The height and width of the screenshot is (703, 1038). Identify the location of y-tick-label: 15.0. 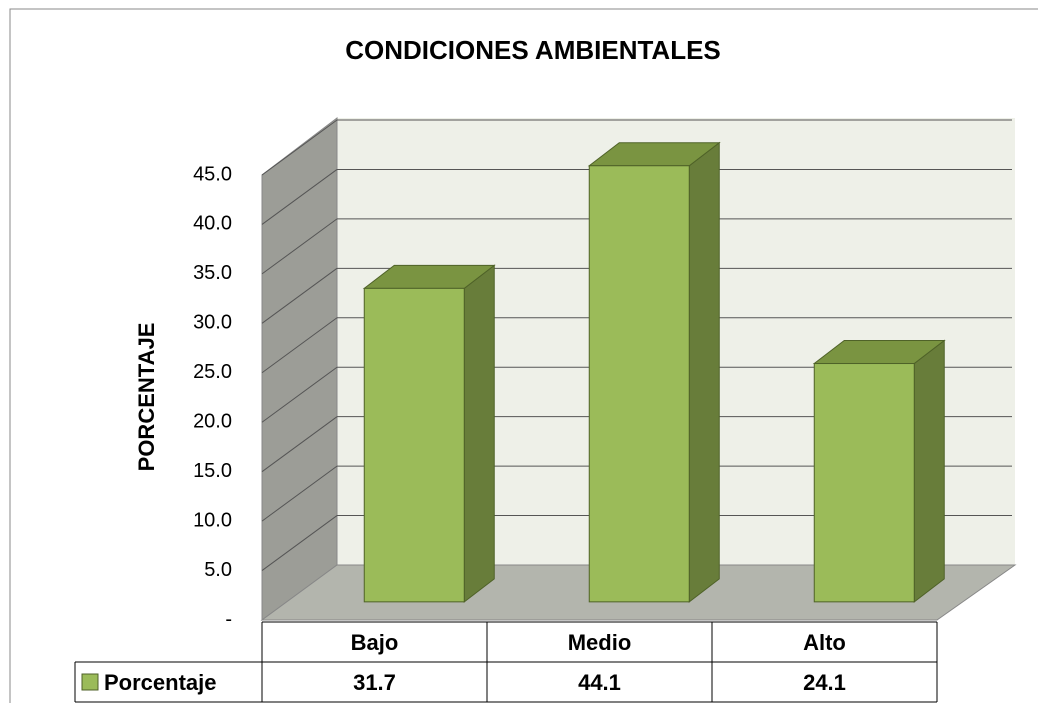
(212, 471).